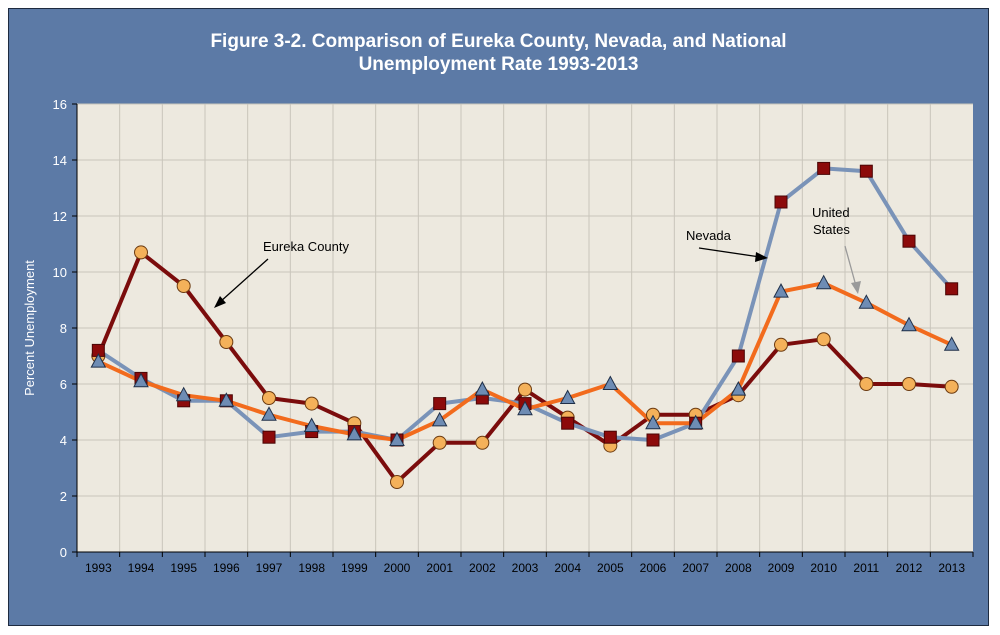  Describe the element at coordinates (60, 104) in the screenshot. I see `y-tick-label: 16` at that location.